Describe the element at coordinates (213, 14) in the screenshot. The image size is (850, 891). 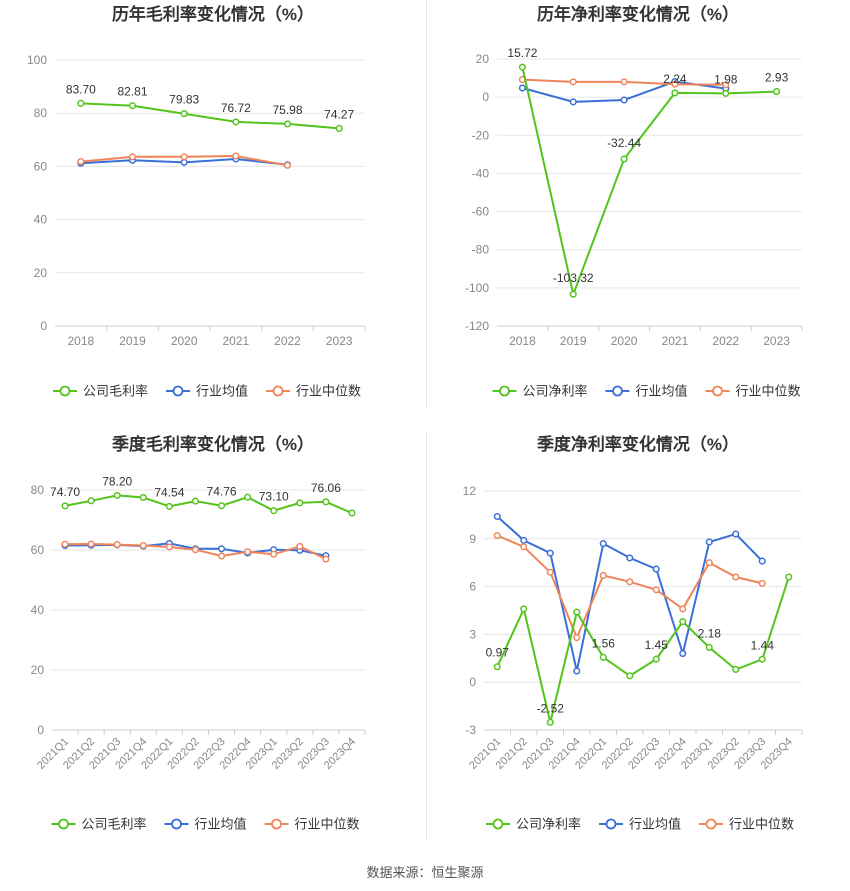
I see `chart-title: 历年毛利率变化情况（%）` at that location.